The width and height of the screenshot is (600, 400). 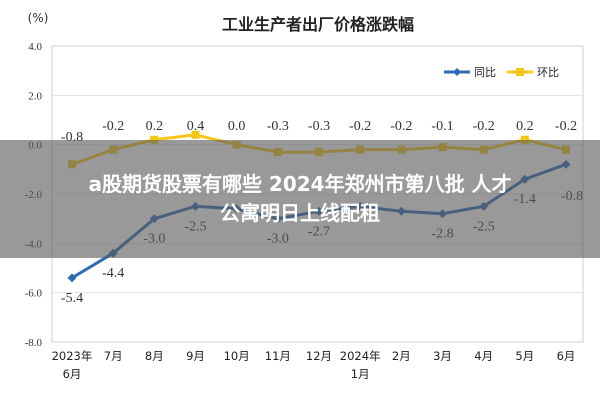 I want to click on x-tick-label: 9月, so click(x=195, y=356).